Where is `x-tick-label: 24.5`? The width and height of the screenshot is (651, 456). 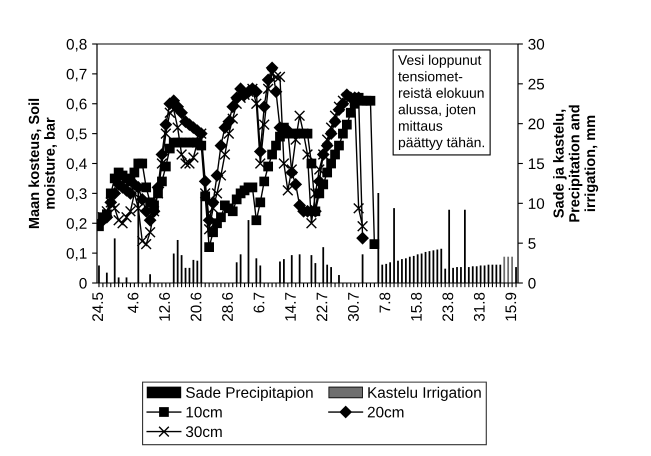 x-tick-label: 24.5 is located at coordinates (98, 306).